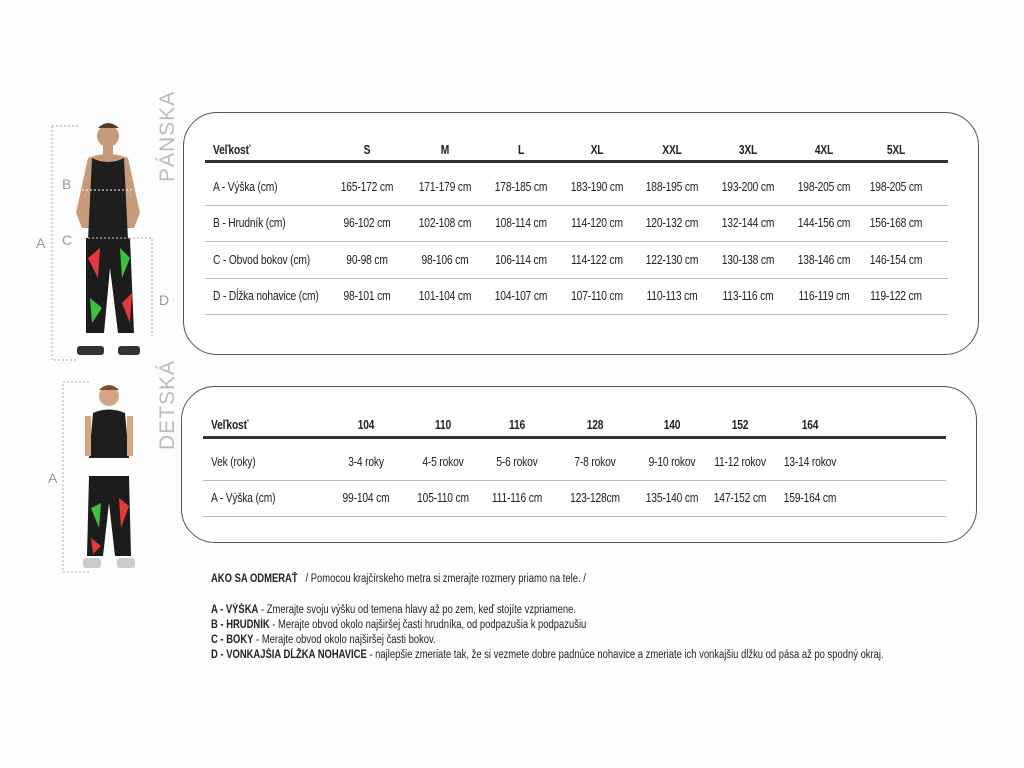 This screenshot has height=768, width=1024. I want to click on row-label: Vek (roky), so click(233, 462).